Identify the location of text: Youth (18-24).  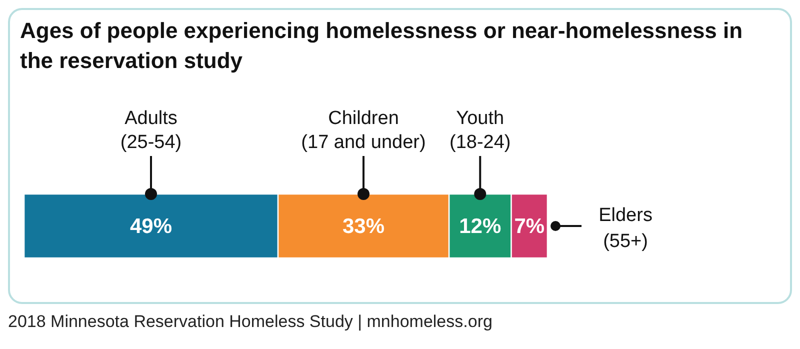
(480, 130).